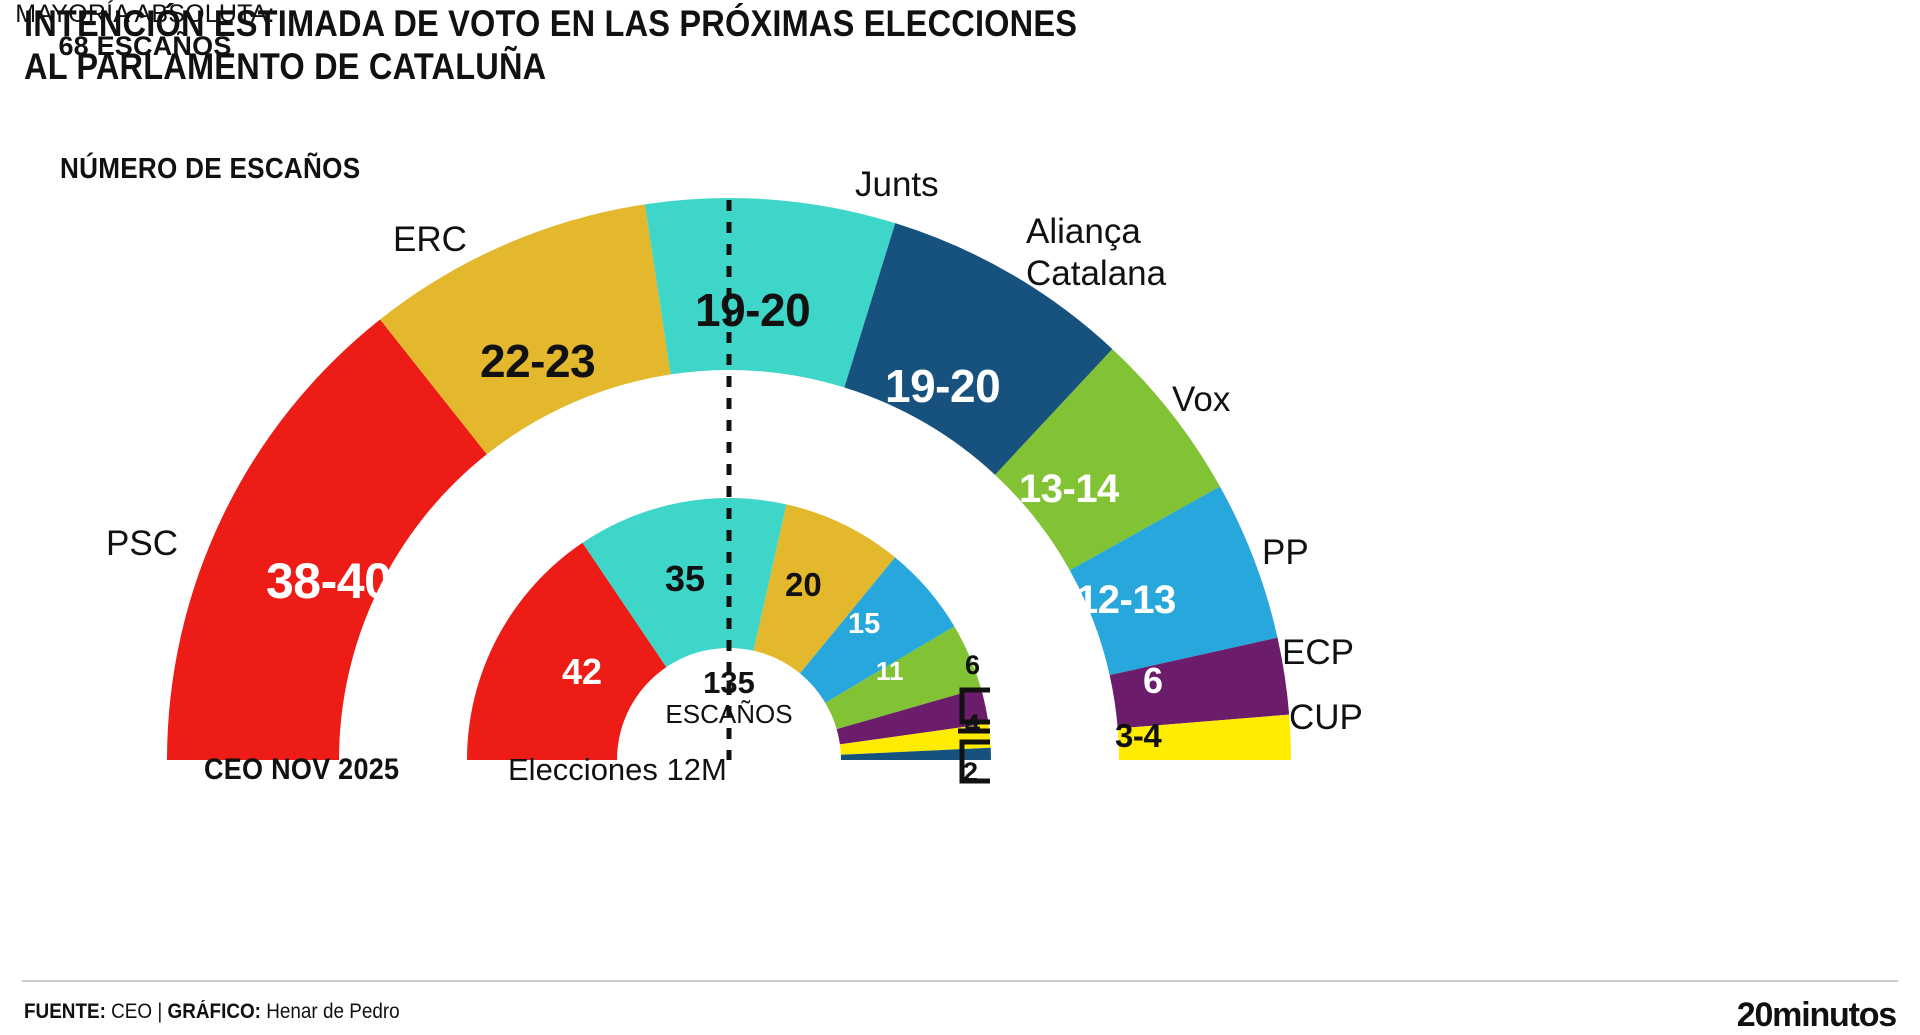  What do you see at coordinates (960, 981) in the screenshot?
I see `footer-divider` at bounding box center [960, 981].